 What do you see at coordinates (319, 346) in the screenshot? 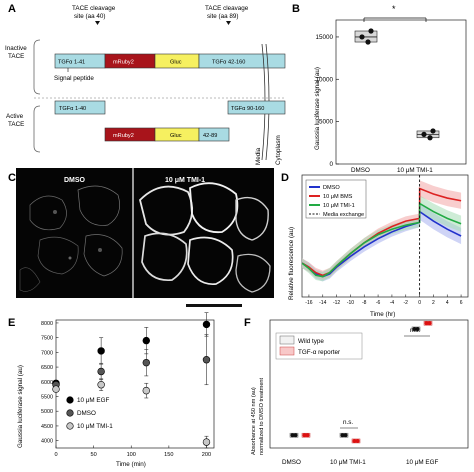
I see `panel-f-legend: Wild type TGF-α reporter` at bounding box center [319, 346].